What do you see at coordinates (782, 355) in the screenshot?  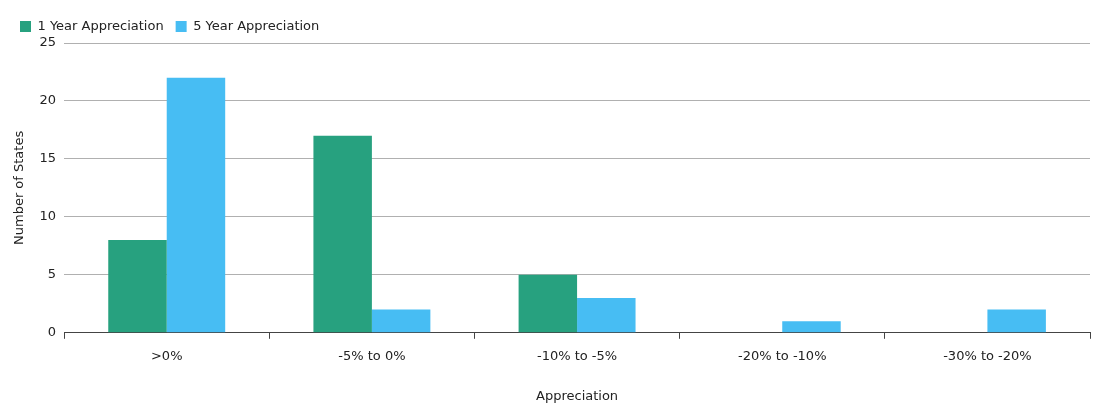 I see `x-tick-label: -20% to -10%` at bounding box center [782, 355].